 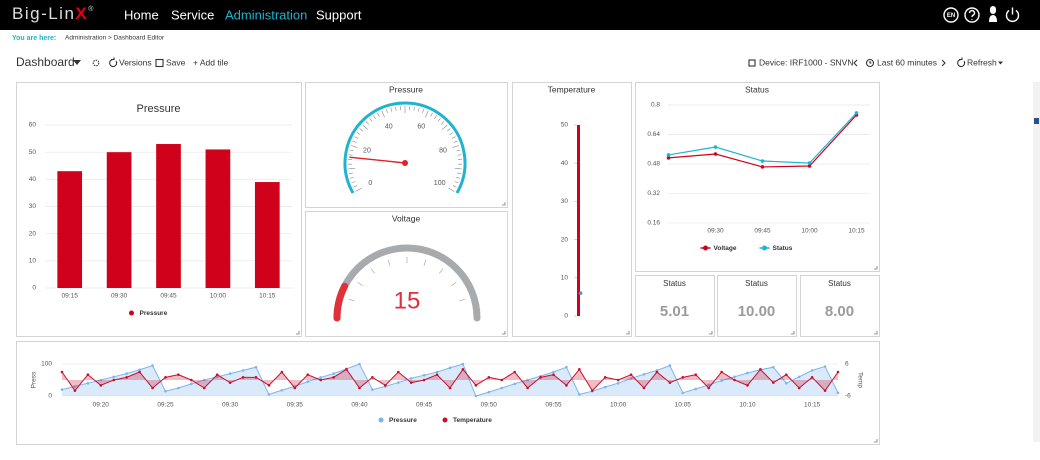 I want to click on device-selector: Device: IRF1000 - SNVN, so click(x=806, y=62).